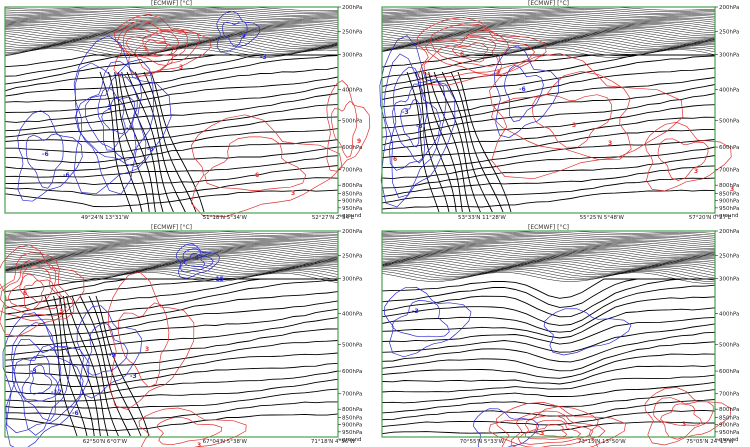 Image resolution: width=750 pixels, height=447 pixels. Describe the element at coordinates (105, 218) in the screenshot. I see `x-tick-label: 49°24'N 13°31'W` at that location.